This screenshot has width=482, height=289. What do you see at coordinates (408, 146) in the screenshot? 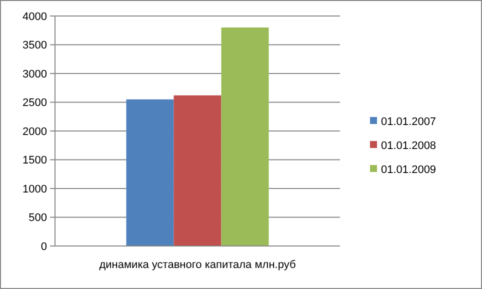
I see `legend-label: 01.01.2008` at bounding box center [408, 146].